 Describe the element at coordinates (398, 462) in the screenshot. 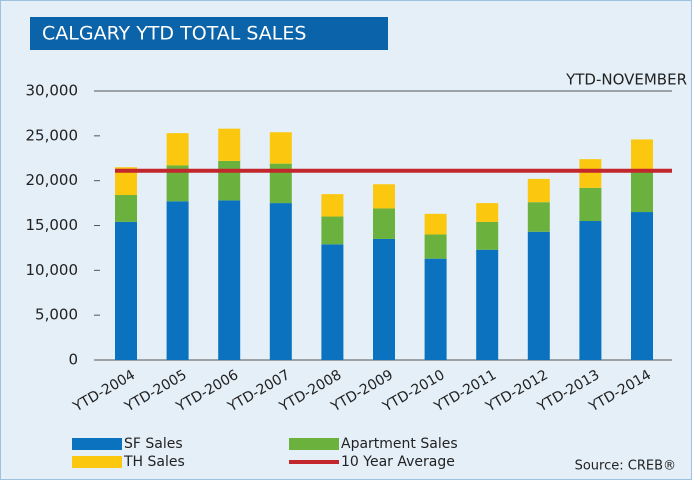

I see `legend-label: 10 Year Average` at that location.